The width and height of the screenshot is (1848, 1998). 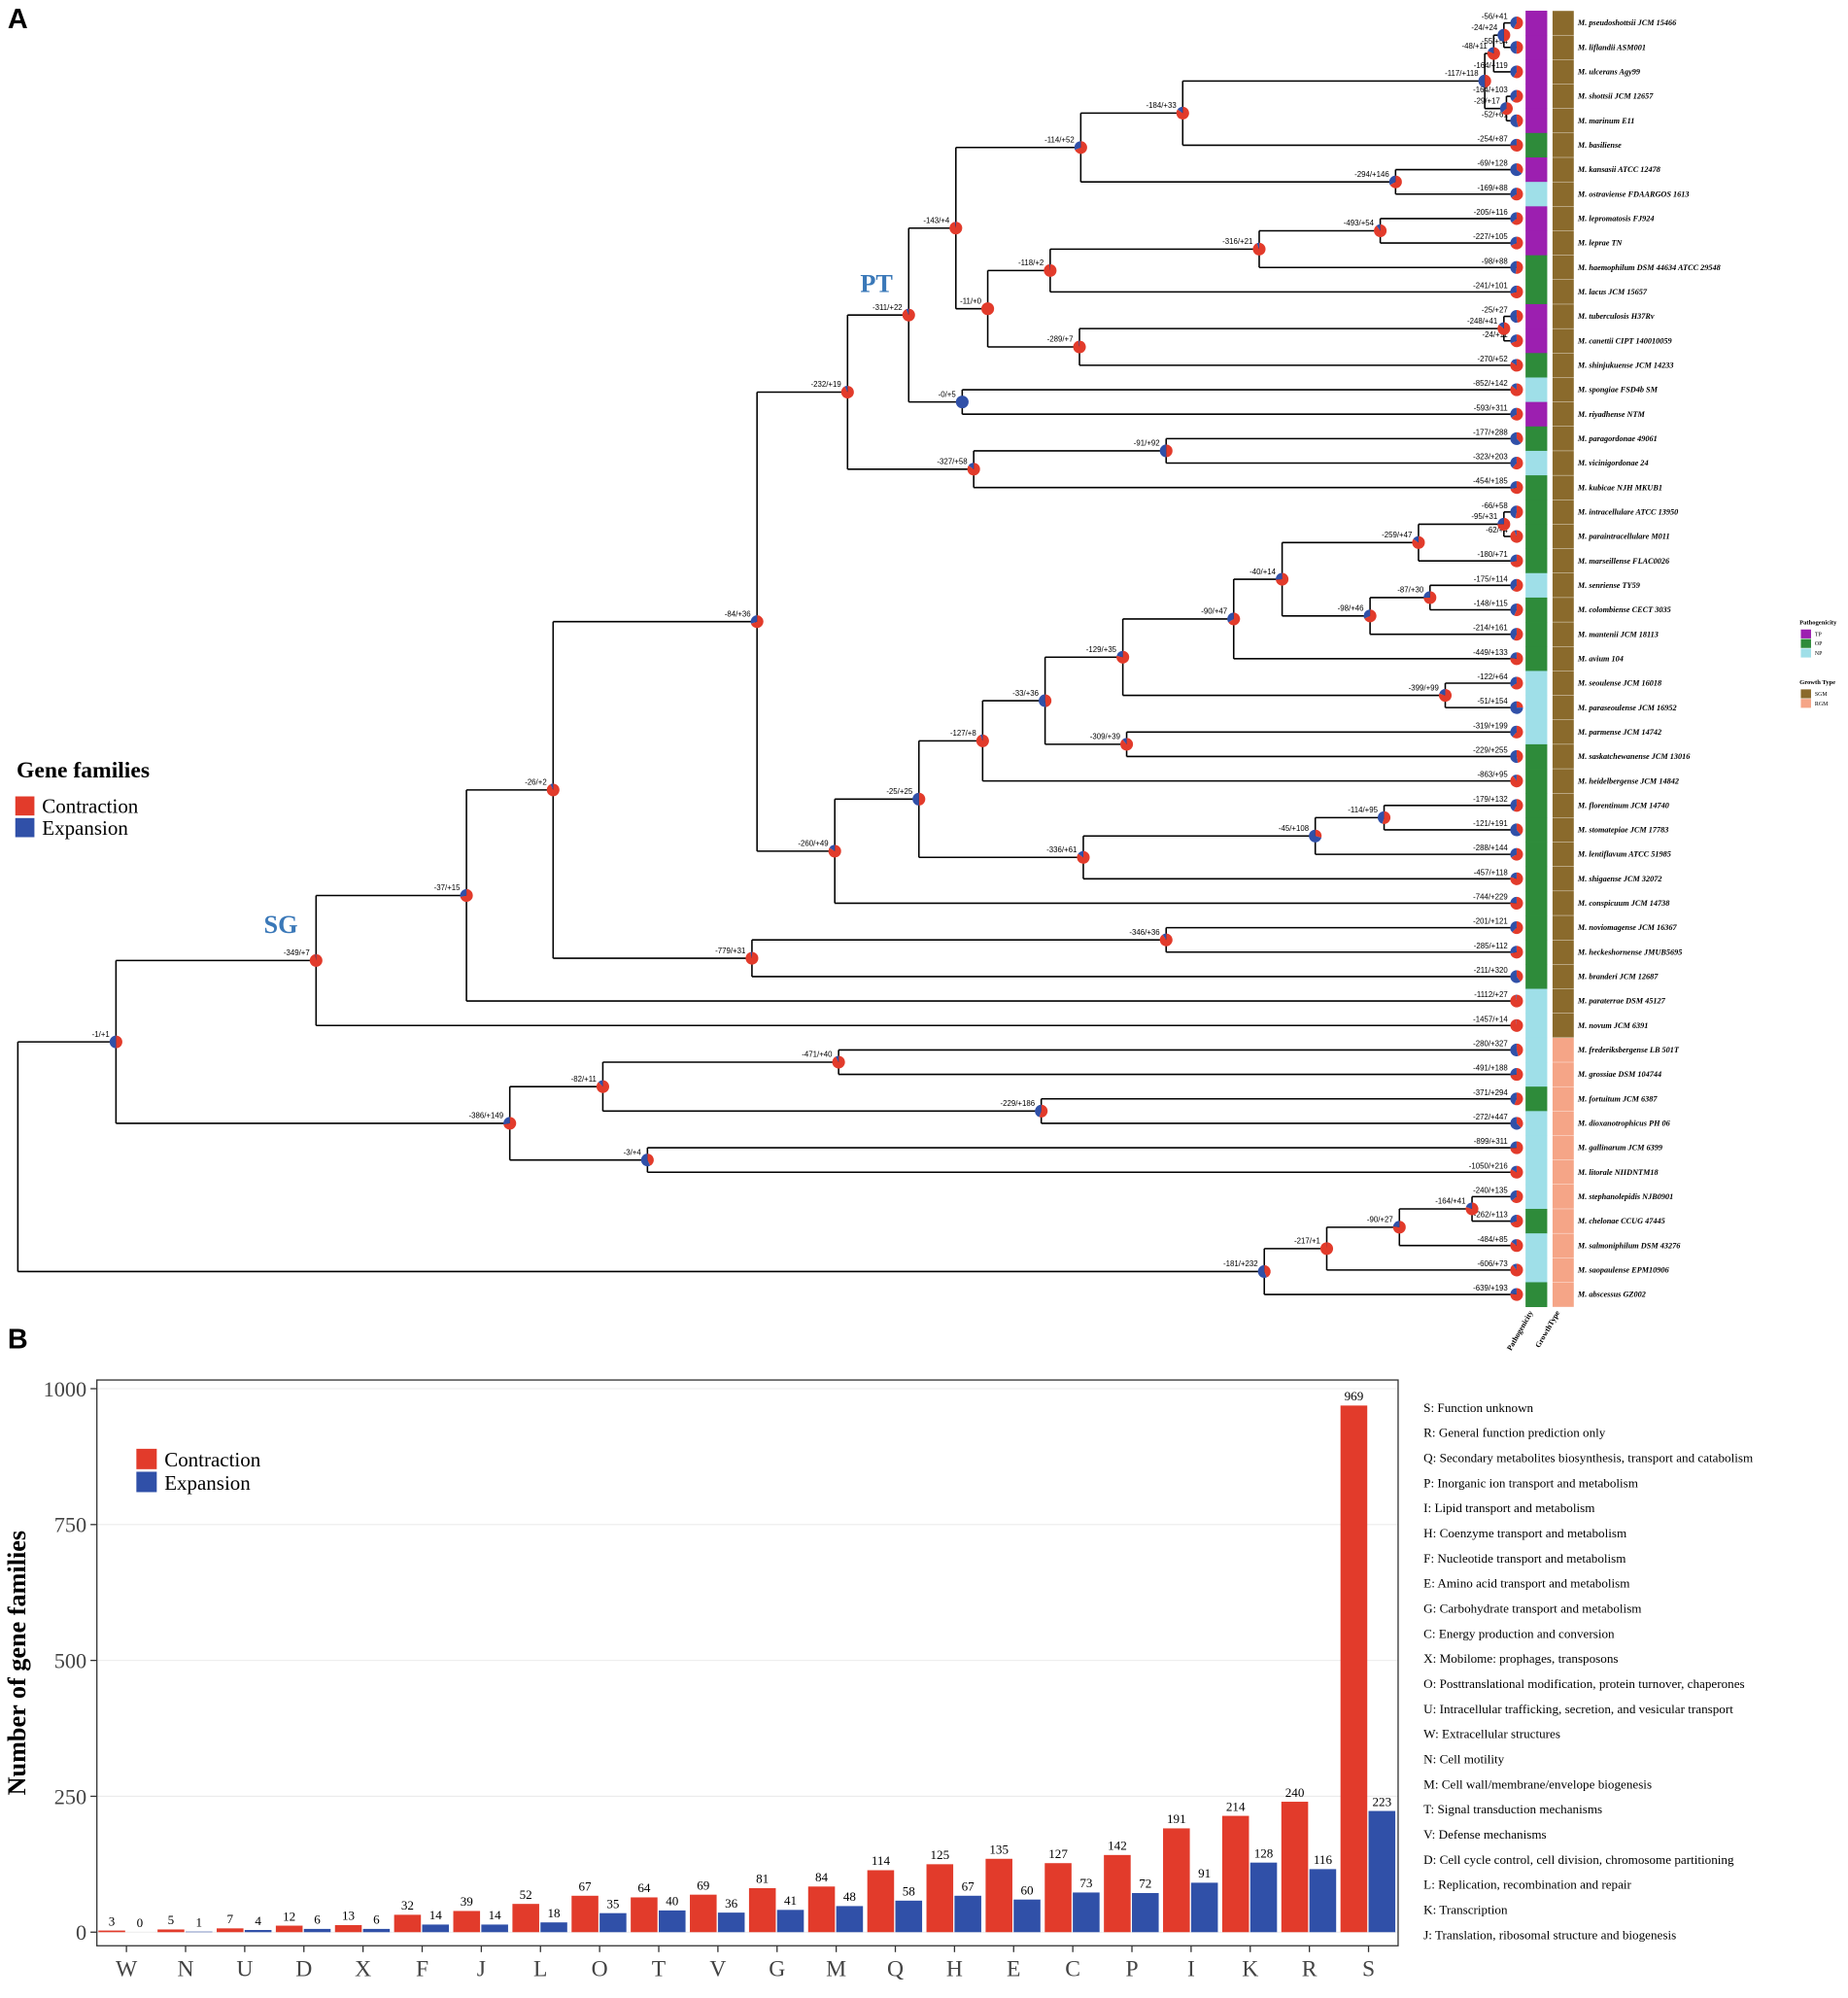 What do you see at coordinates (817, 1055) in the screenshot?
I see `node-label: -471/+40` at bounding box center [817, 1055].